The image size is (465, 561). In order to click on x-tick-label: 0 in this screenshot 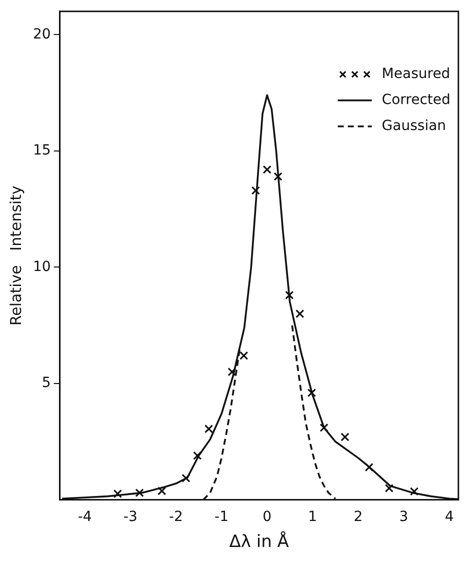, I will do `click(267, 516)`.